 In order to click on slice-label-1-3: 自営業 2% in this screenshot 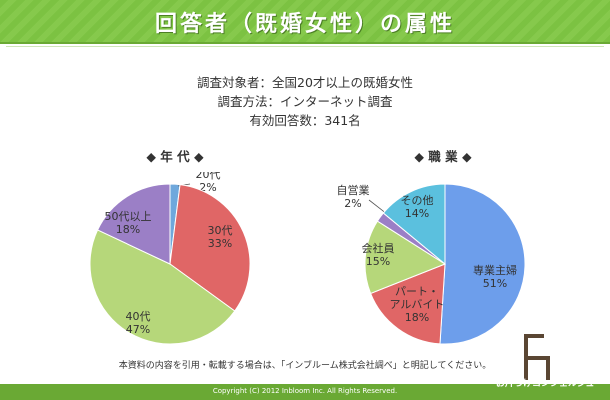, I will do `click(353, 196)`.